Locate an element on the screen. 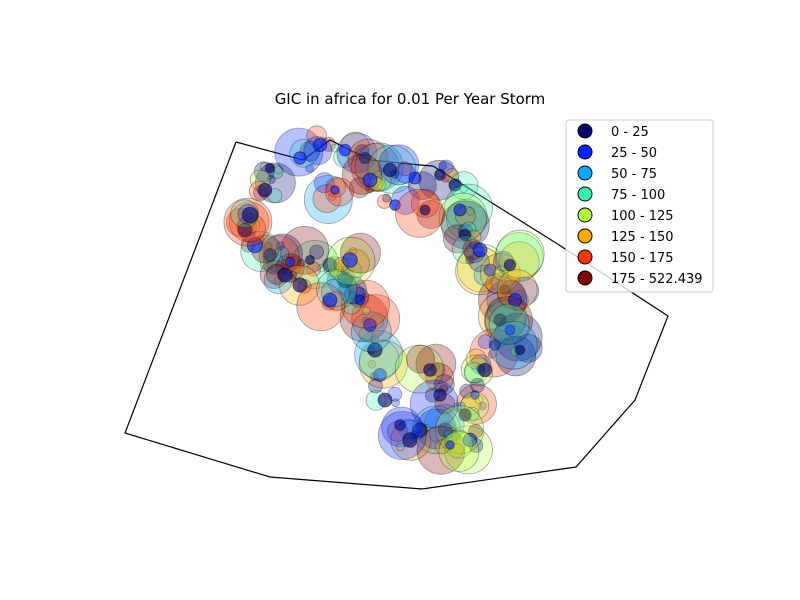 This screenshot has width=800, height=600. legend-label: 175 - 522.439 is located at coordinates (657, 279).